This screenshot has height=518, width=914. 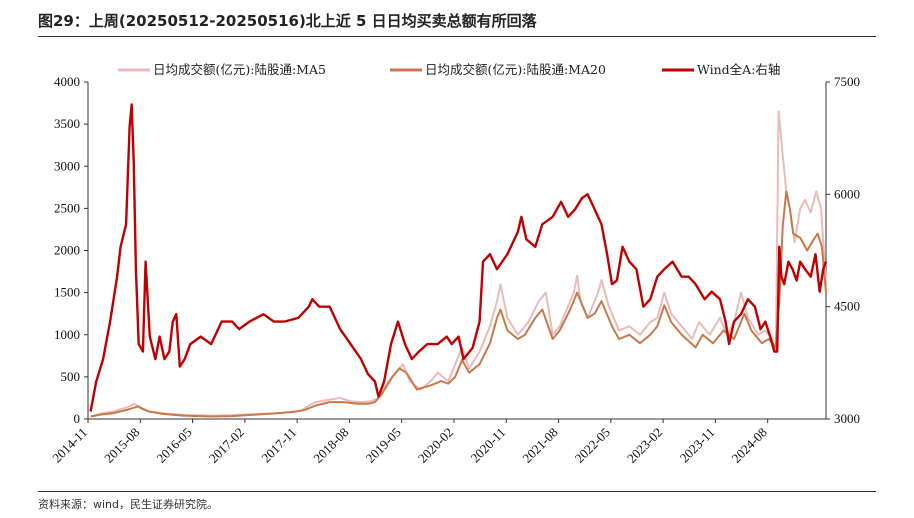 What do you see at coordinates (121, 445) in the screenshot?
I see `x-tick-label: 2015-08` at bounding box center [121, 445].